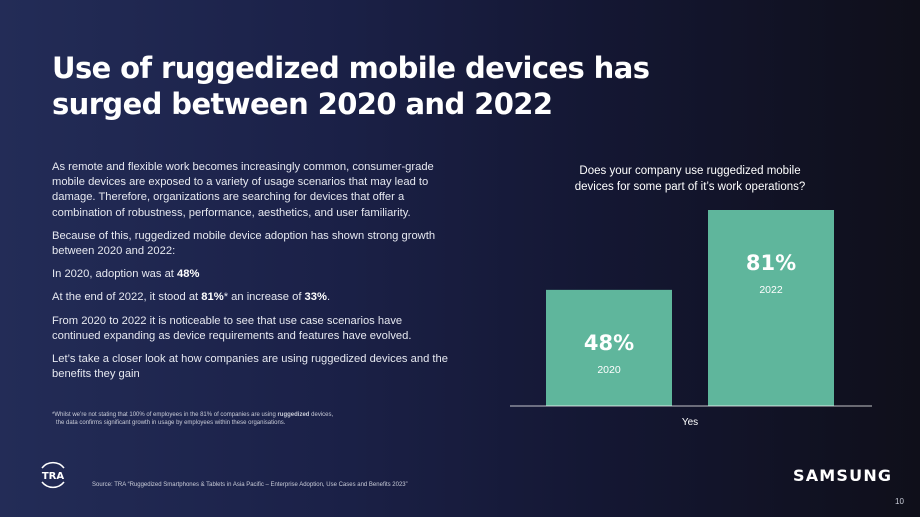 The height and width of the screenshot is (517, 920). What do you see at coordinates (609, 343) in the screenshot?
I see `bar-value-label-2020: 48%` at bounding box center [609, 343].